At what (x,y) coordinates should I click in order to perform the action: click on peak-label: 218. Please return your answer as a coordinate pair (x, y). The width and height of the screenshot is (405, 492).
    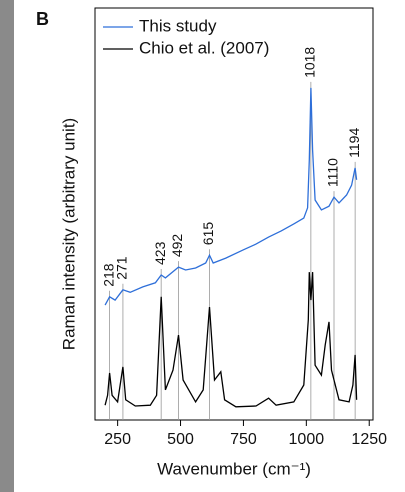
    Looking at the image, I should click on (108, 275).